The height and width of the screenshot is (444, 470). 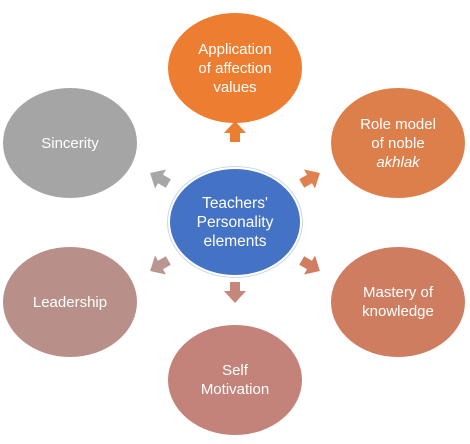 I want to click on node-label-line: Self, so click(x=235, y=370).